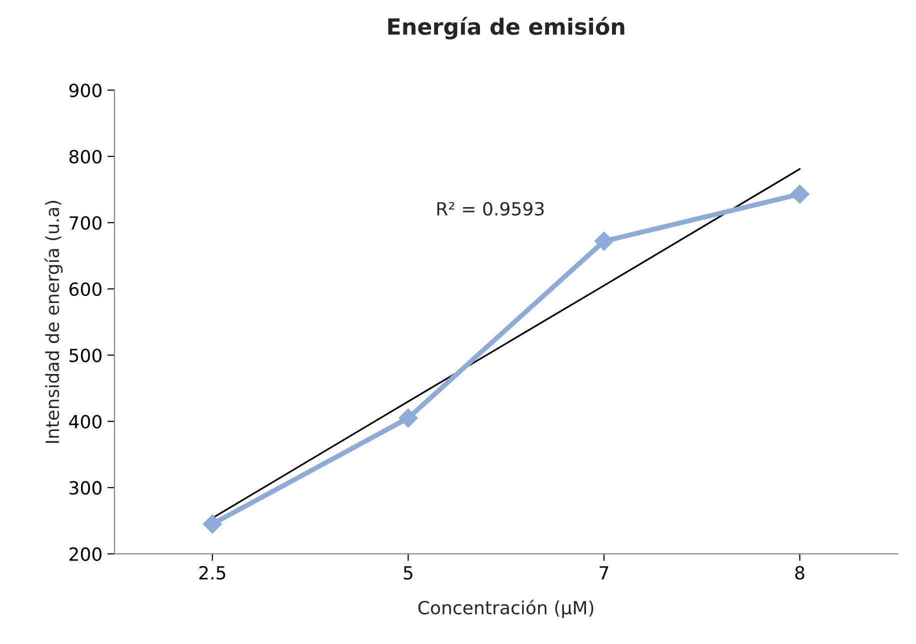 This screenshot has height=644, width=916. Describe the element at coordinates (85, 91) in the screenshot. I see `y-tick-label: 900` at that location.